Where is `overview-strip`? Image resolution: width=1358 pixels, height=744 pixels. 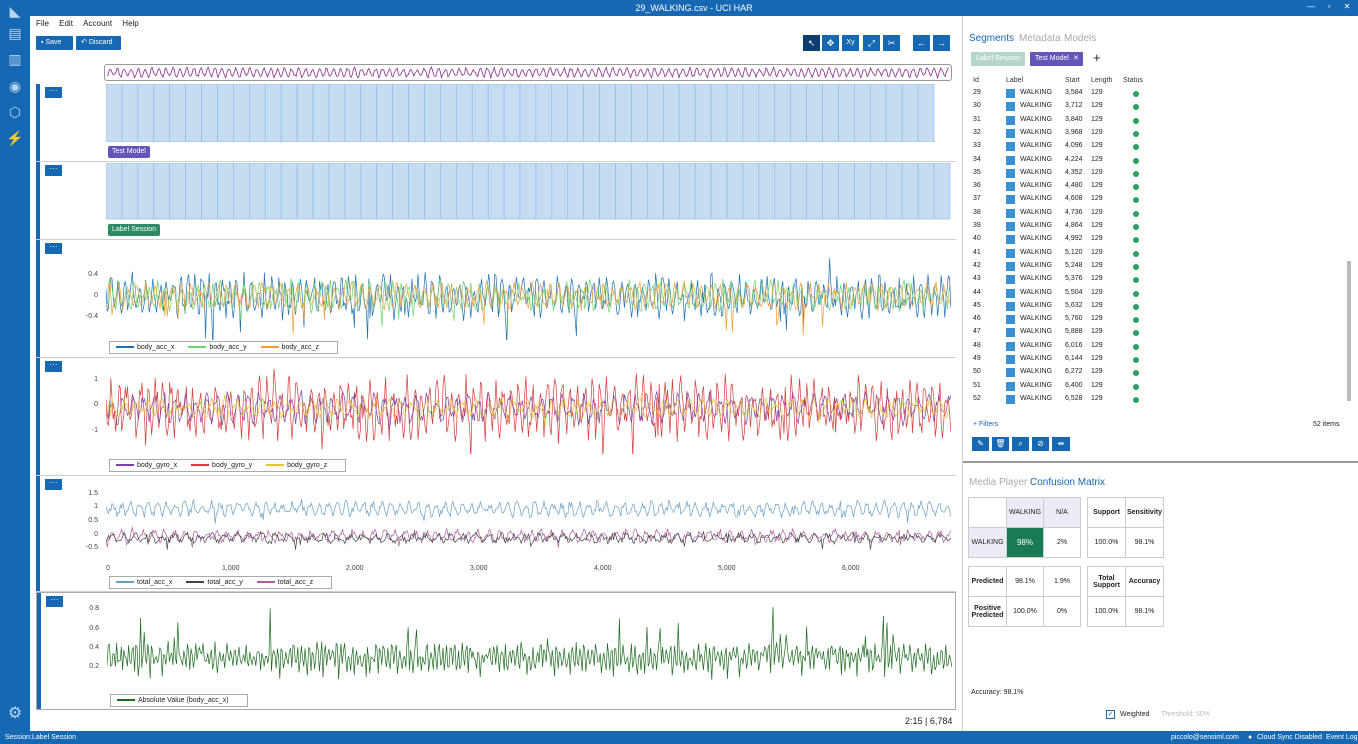 overview-strip is located at coordinates (528, 72).